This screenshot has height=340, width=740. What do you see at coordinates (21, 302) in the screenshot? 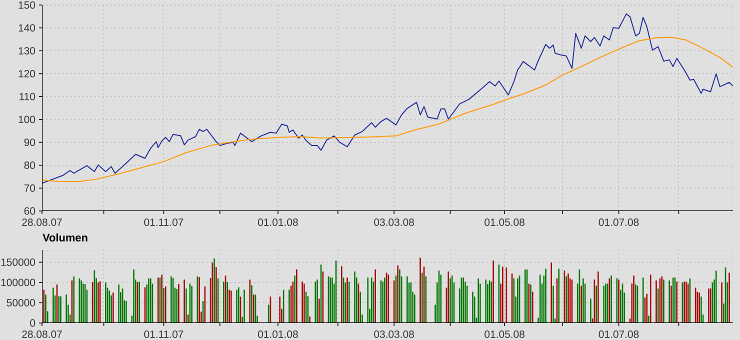
I see `y-tick-label: 50000` at bounding box center [21, 302].